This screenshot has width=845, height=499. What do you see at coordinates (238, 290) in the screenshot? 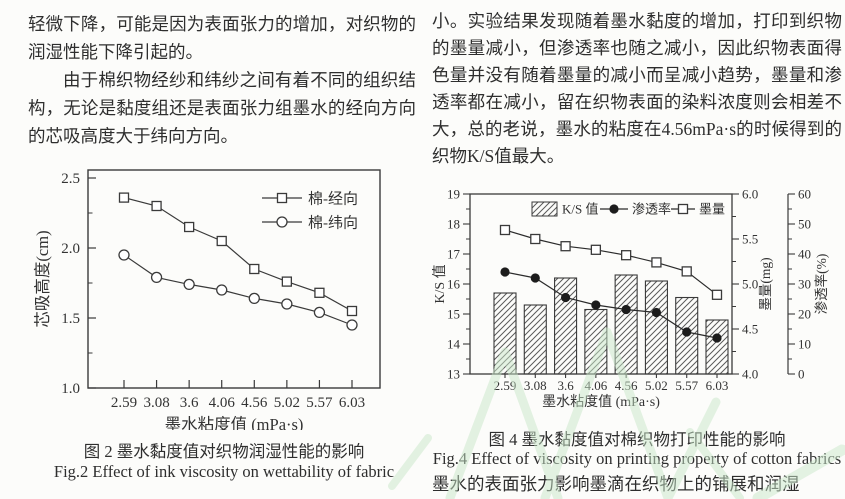
I see `fig2-series-circle-open` at bounding box center [238, 290].